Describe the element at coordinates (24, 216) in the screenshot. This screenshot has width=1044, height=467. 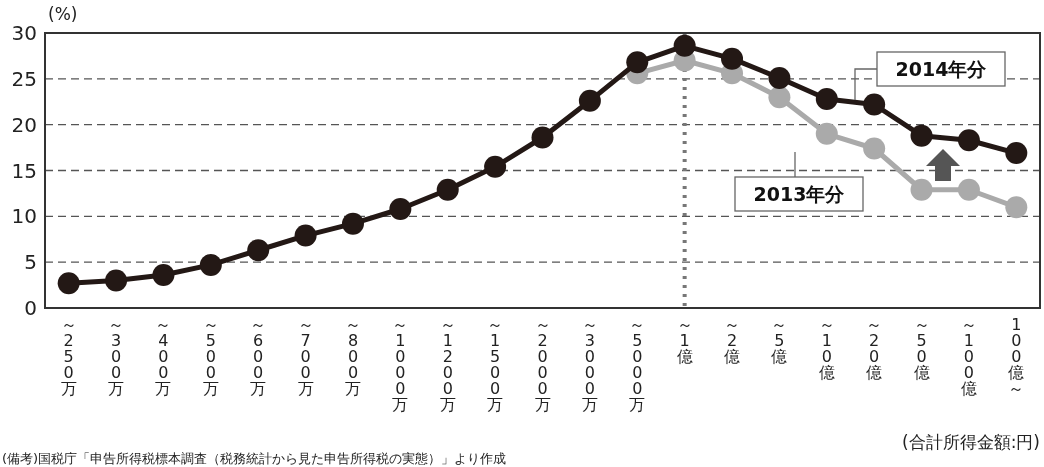
I see `y-tick-label: 10` at that location.